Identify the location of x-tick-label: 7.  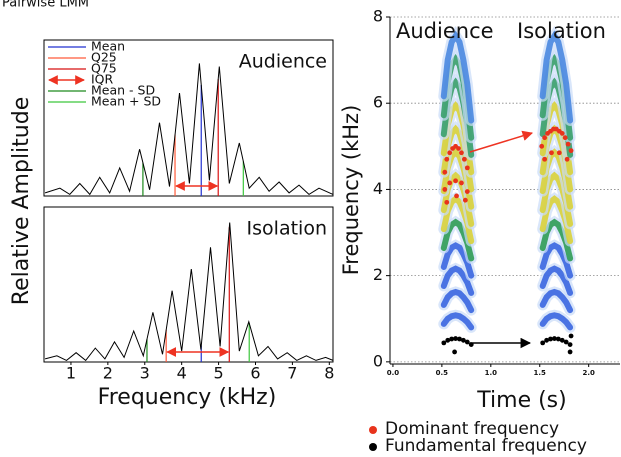
(292, 373).